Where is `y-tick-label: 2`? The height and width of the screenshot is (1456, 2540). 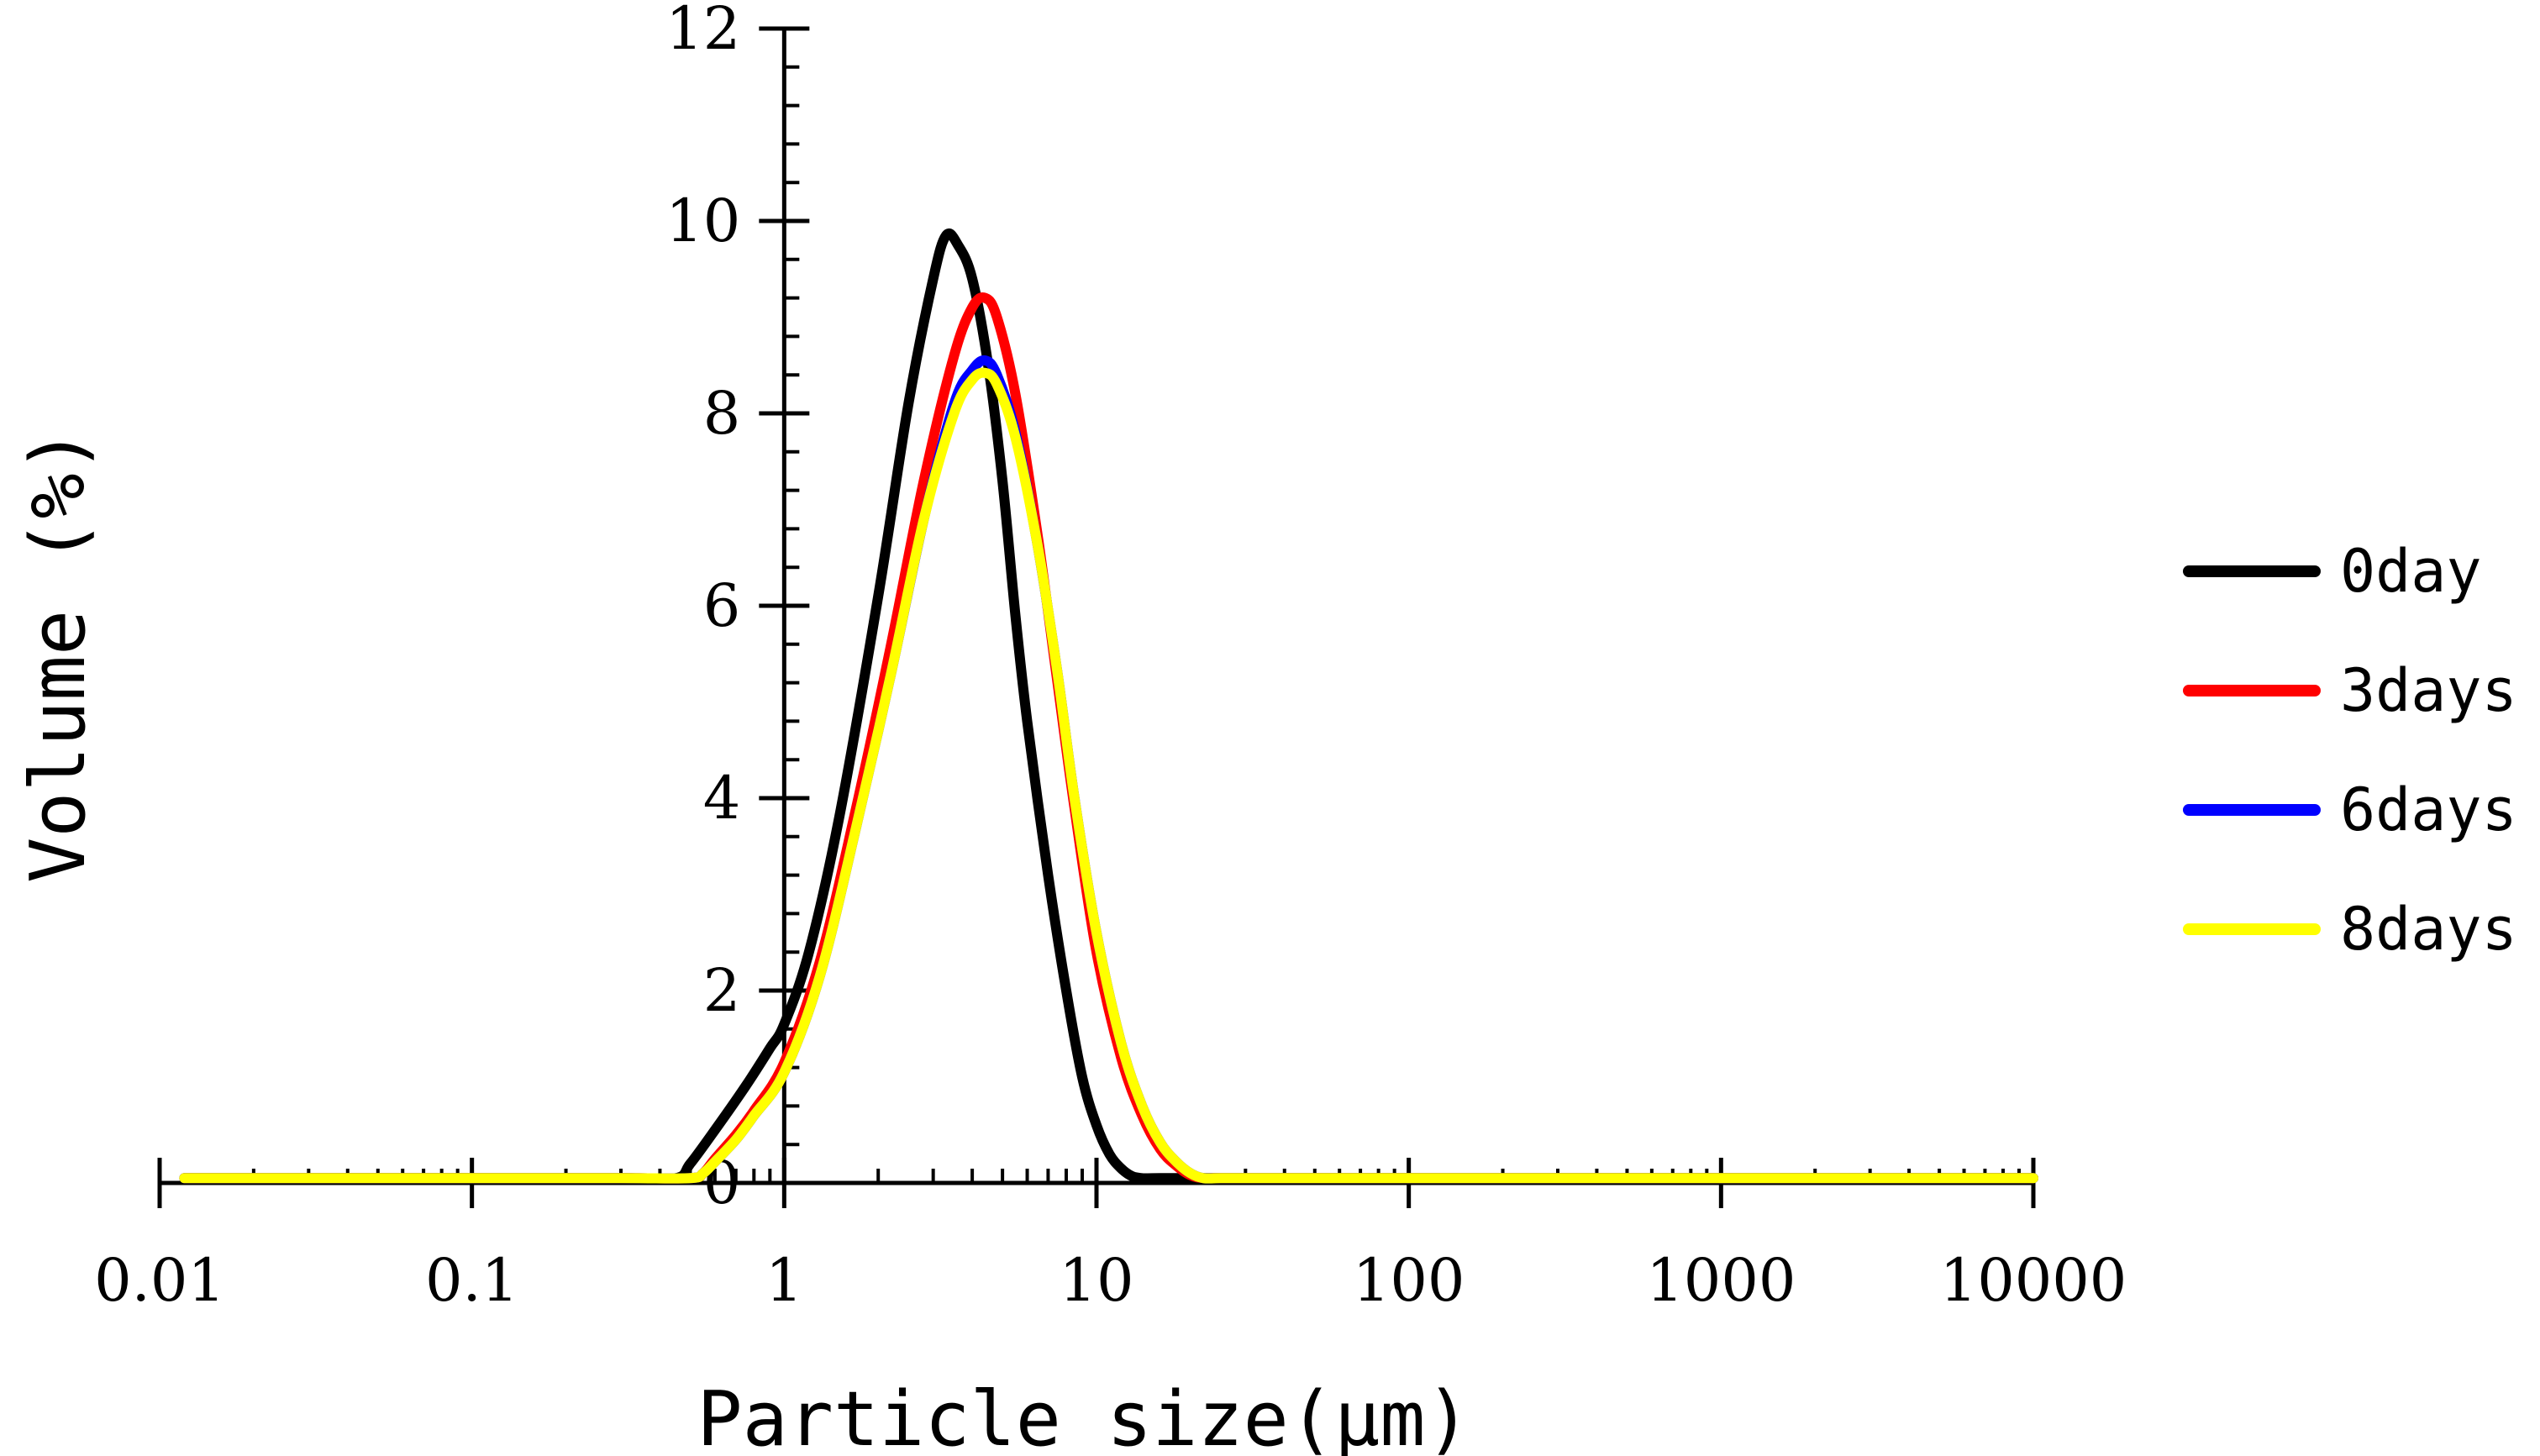
y-tick-label: 2 is located at coordinates (722, 990).